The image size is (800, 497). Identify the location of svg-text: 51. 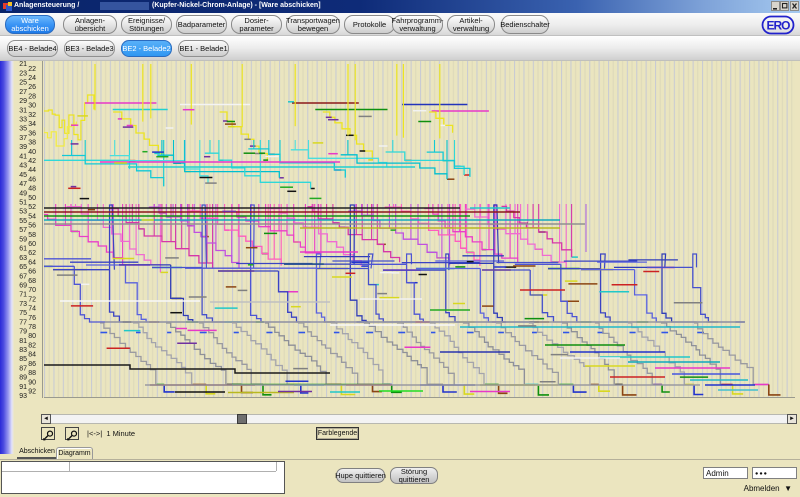
(23, 203).